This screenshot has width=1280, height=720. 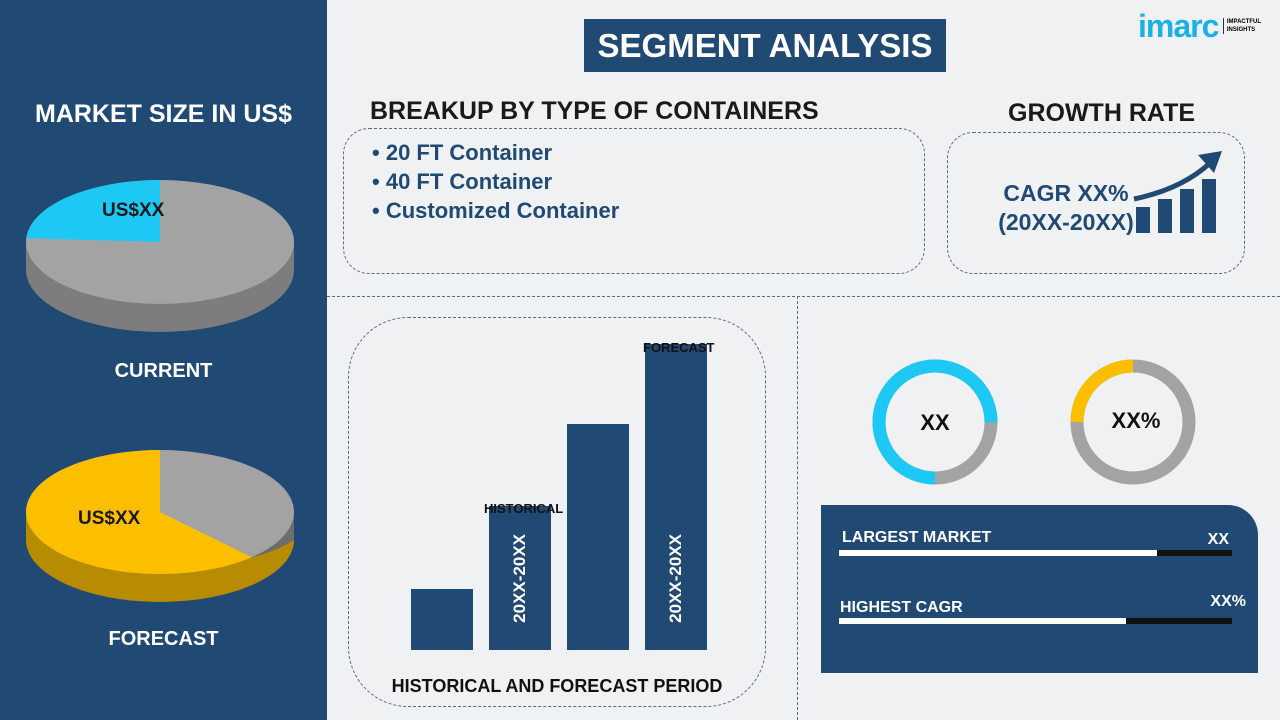 What do you see at coordinates (133, 210) in the screenshot?
I see `current-value: US$XX` at bounding box center [133, 210].